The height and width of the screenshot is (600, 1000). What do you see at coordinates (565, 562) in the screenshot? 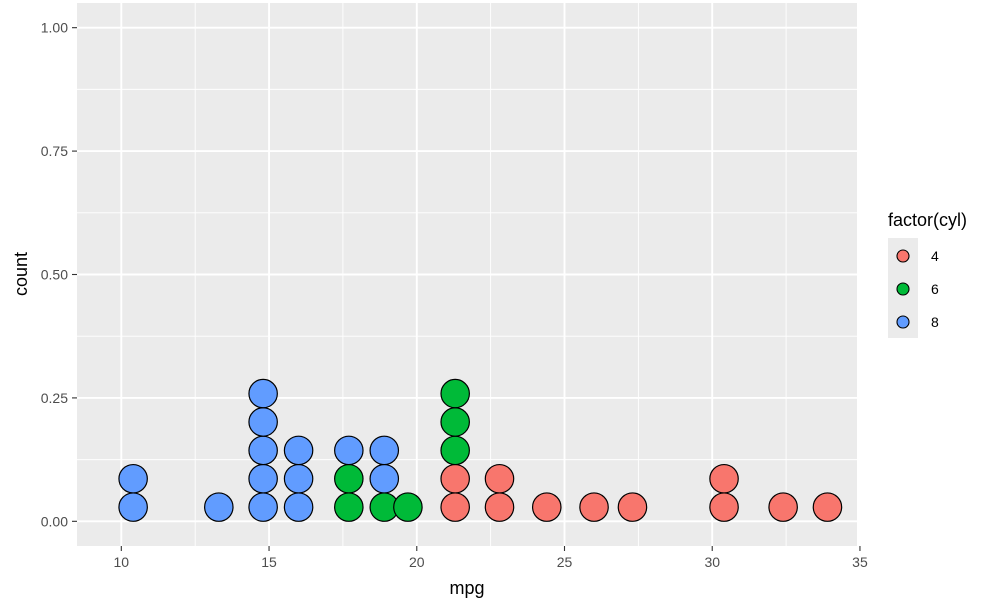
I see `x-tick-label: 25` at bounding box center [565, 562].